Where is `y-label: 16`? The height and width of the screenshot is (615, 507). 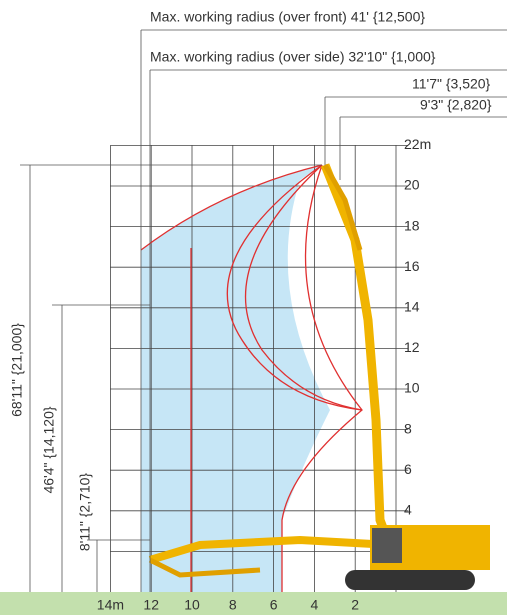 y-label: 16 is located at coordinates (412, 266).